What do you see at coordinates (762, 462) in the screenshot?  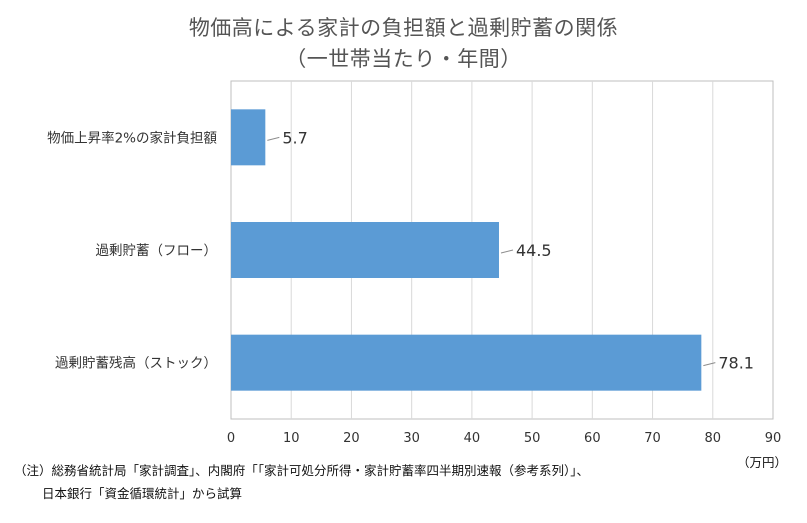 I see `x-axis-unit: （万円）` at bounding box center [762, 462].